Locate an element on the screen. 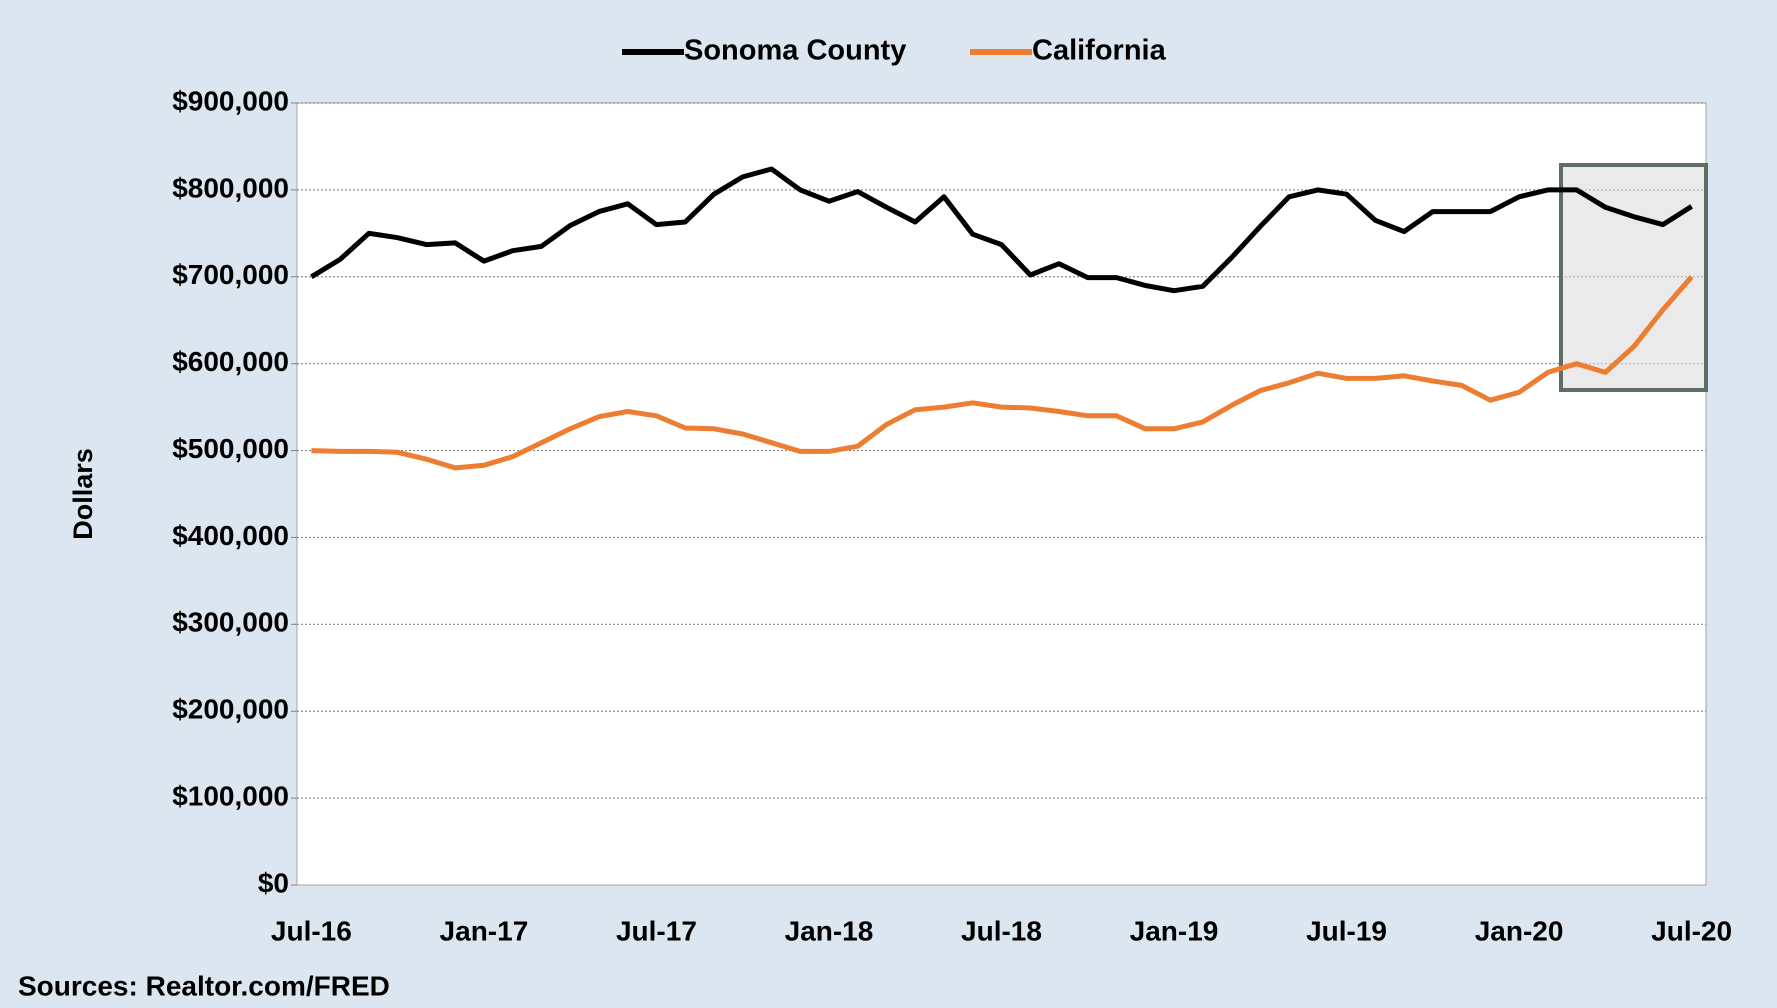 Image resolution: width=1777 pixels, height=1008 pixels. y-tick-label: $300,000 is located at coordinates (230, 622).